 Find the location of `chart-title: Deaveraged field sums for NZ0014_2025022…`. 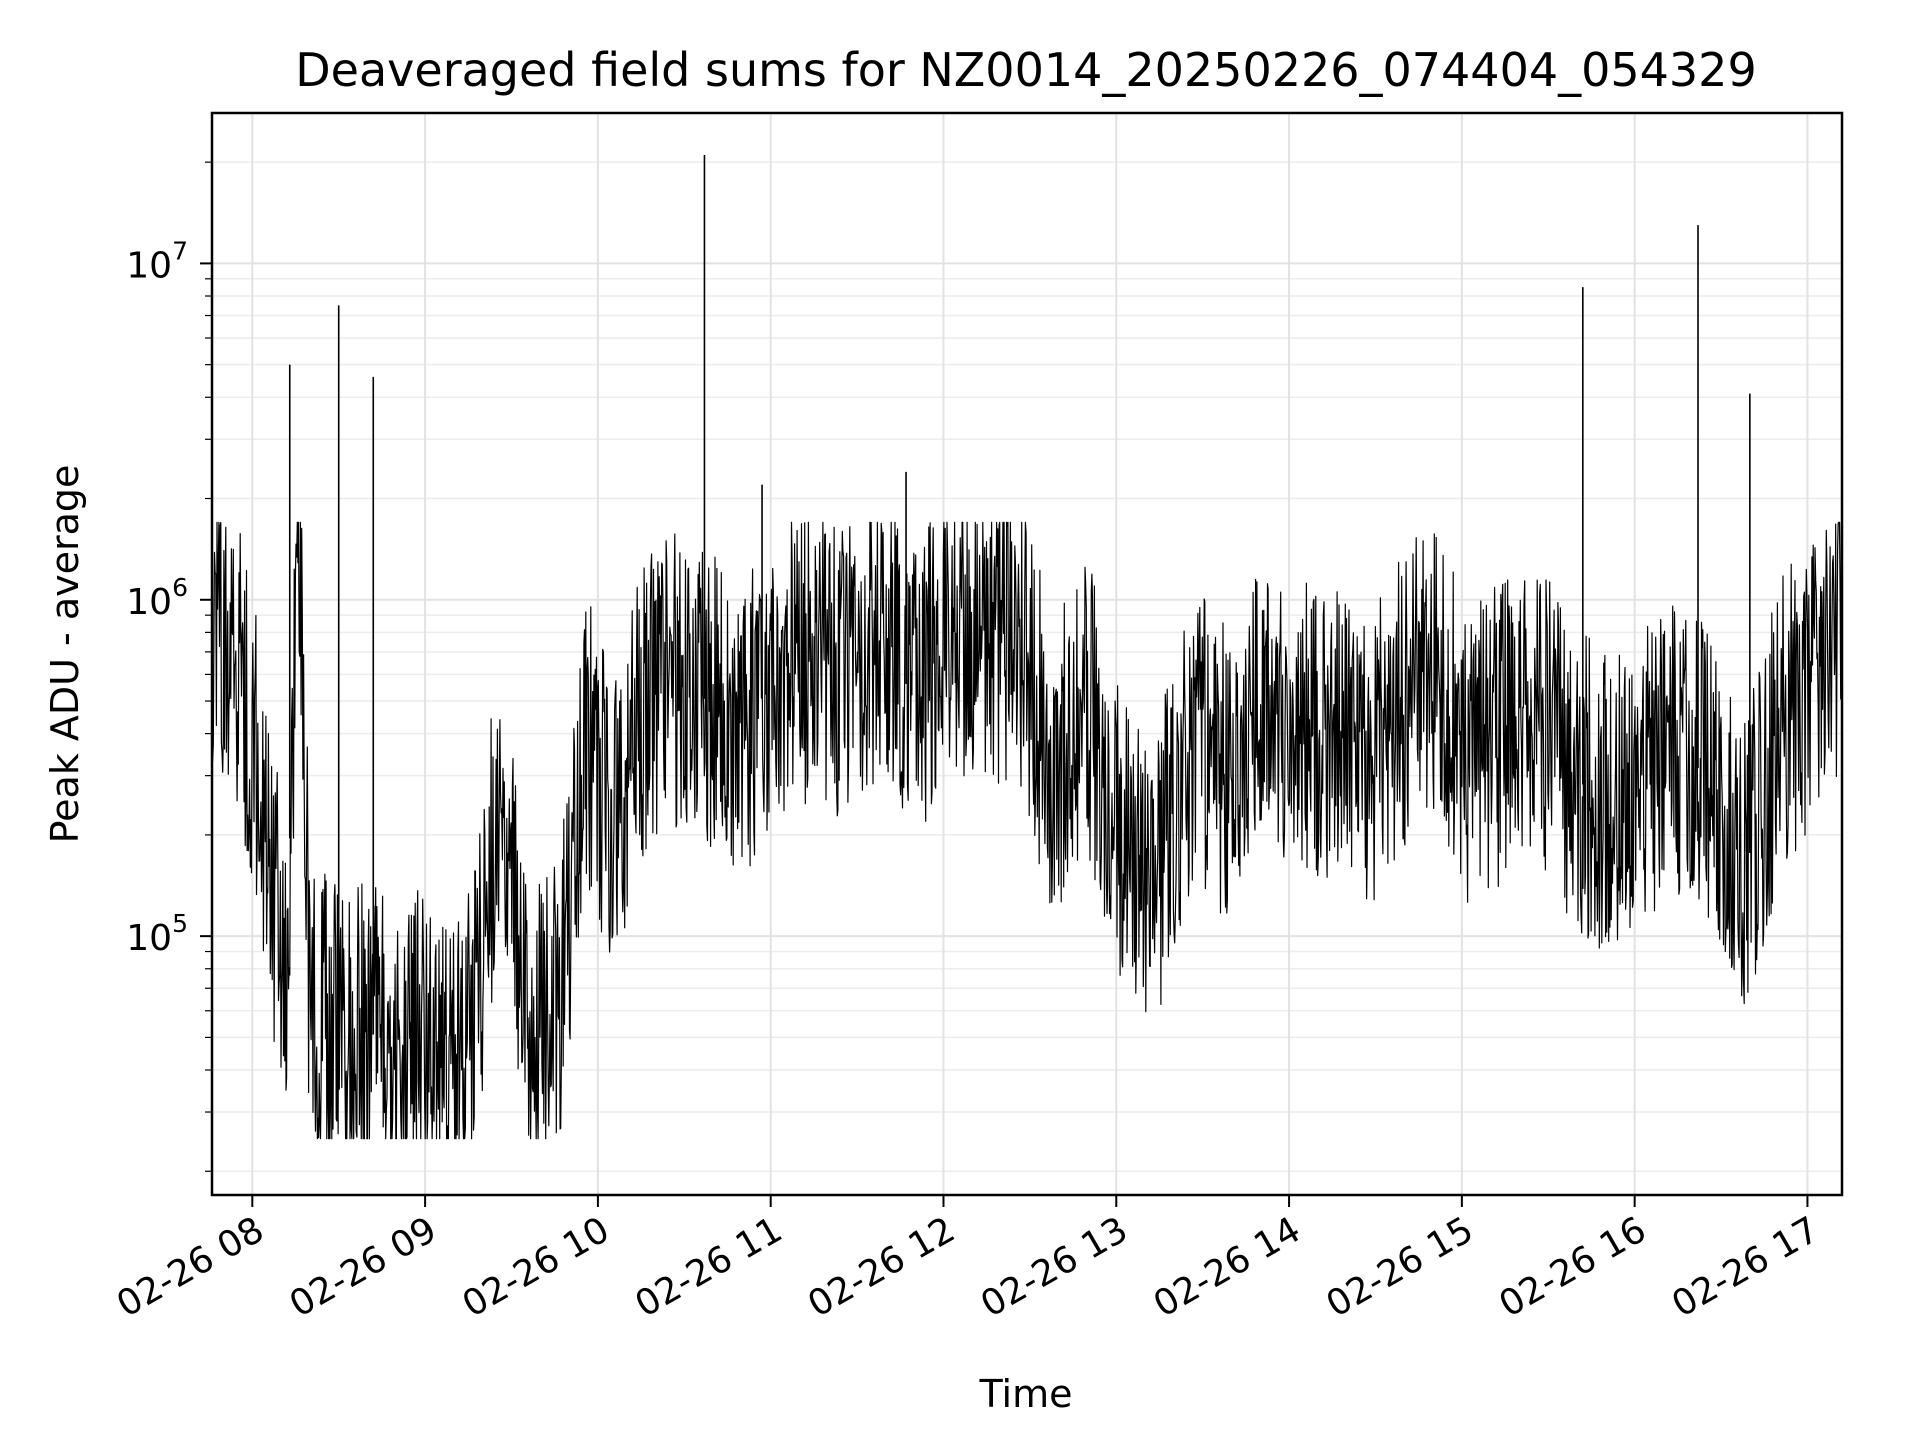

chart-title: Deaveraged field sums for NZ0014_2025022… is located at coordinates (1025, 70).